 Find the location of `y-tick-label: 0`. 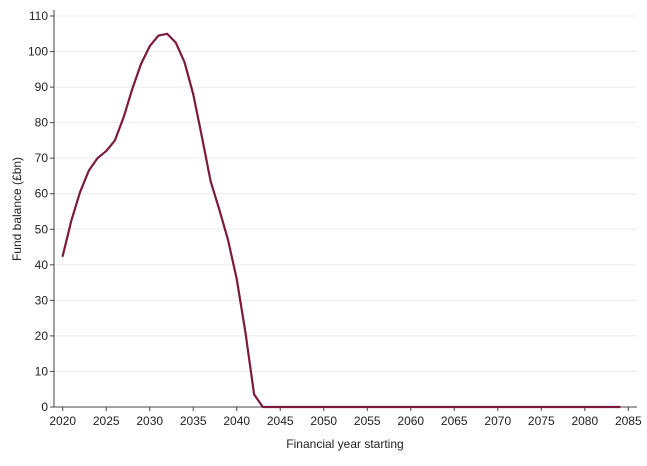

y-tick-label: 0 is located at coordinates (44, 407).